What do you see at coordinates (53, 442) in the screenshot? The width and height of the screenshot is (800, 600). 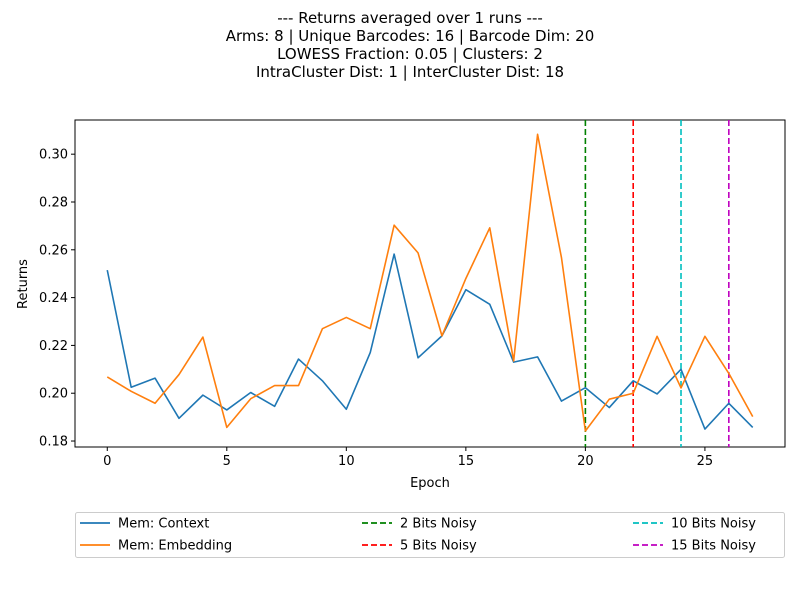 I see `y-tick-label: 0.18` at bounding box center [53, 442].